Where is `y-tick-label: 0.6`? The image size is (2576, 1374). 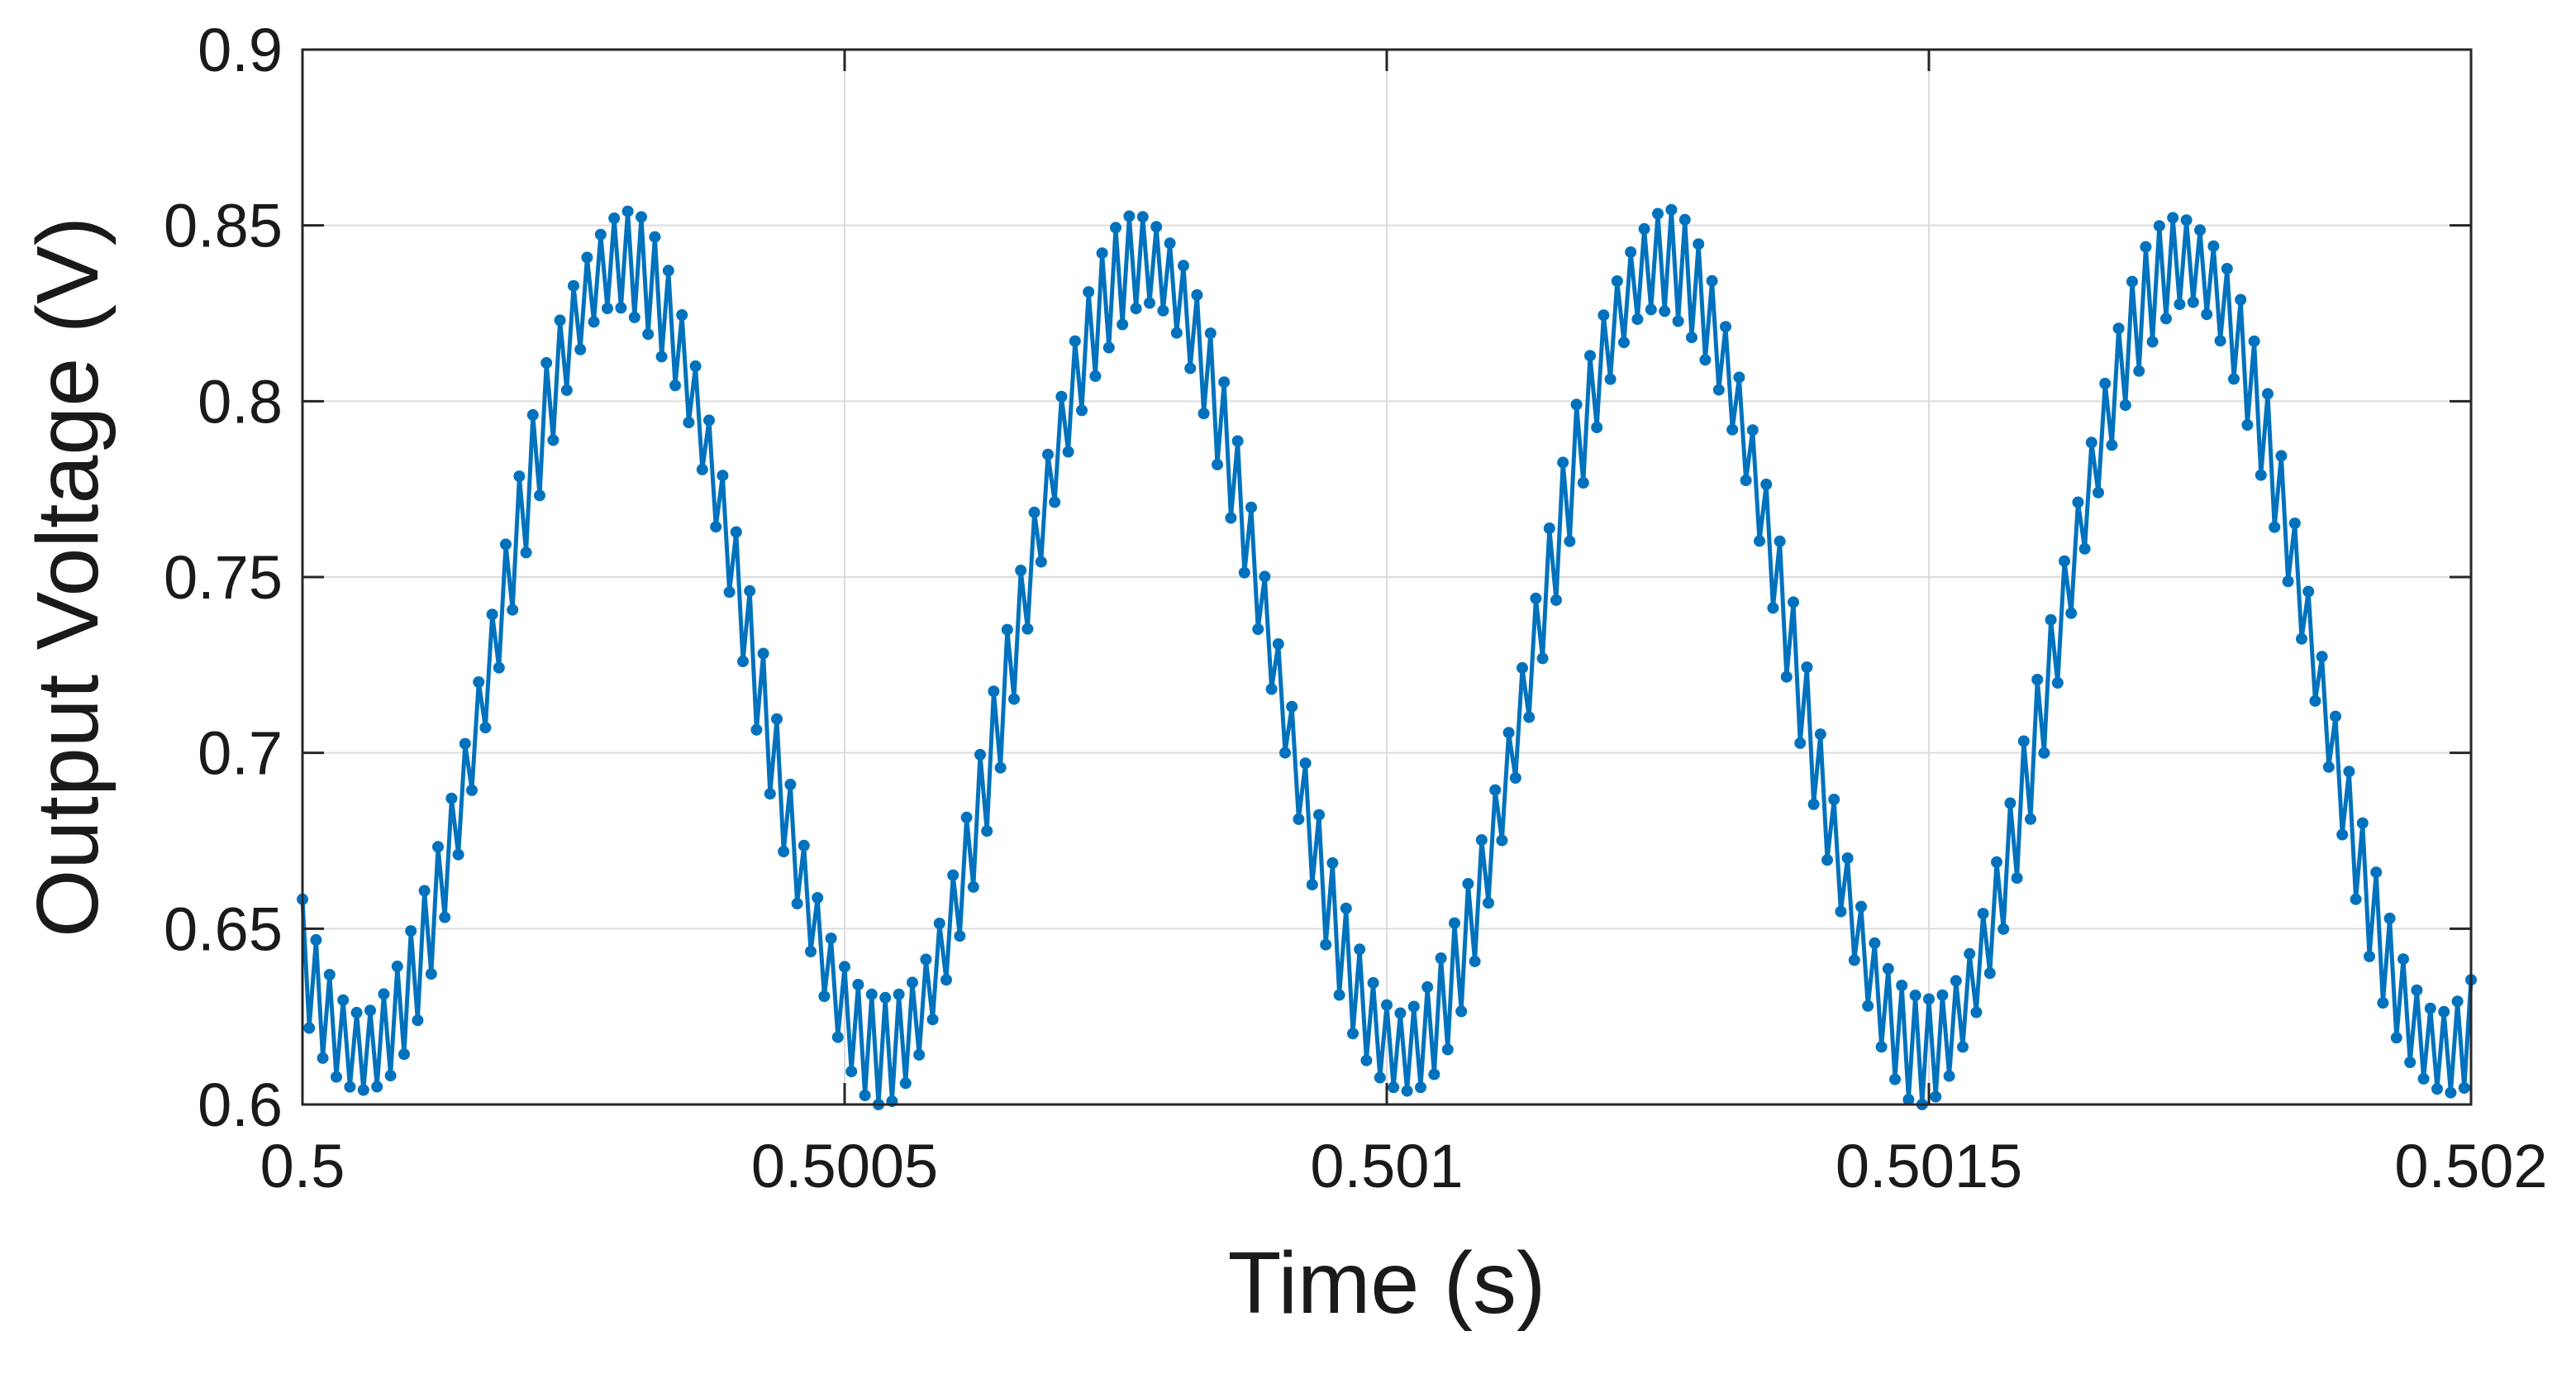 y-tick-label: 0.6 is located at coordinates (241, 1105).